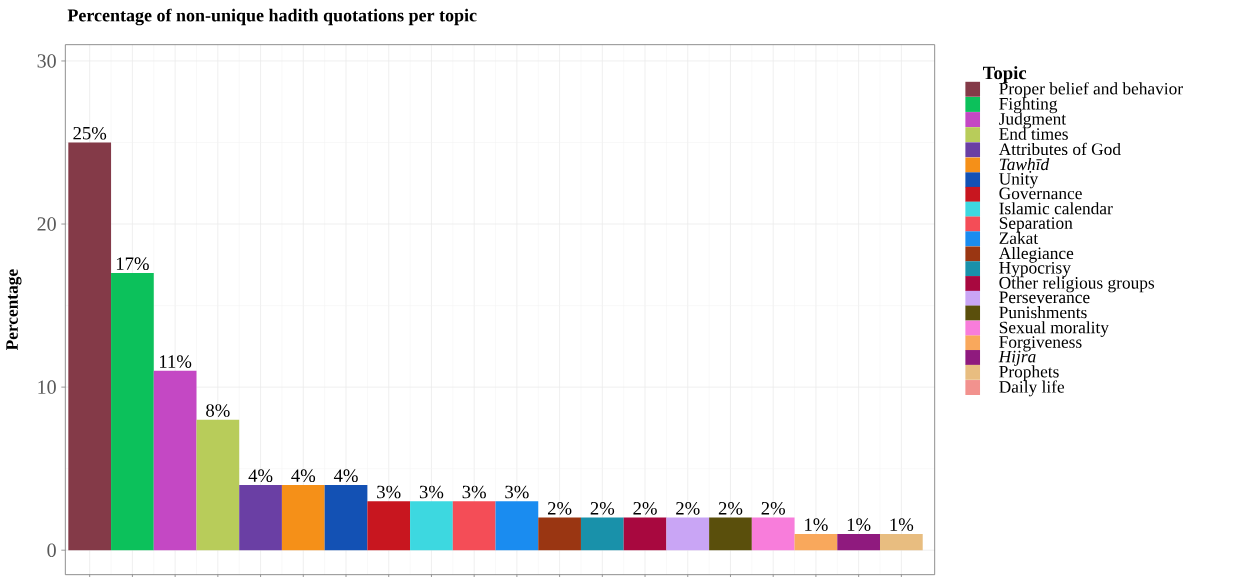 This screenshot has height=577, width=1252. What do you see at coordinates (1059, 148) in the screenshot?
I see `legend-label: Attributes of God` at bounding box center [1059, 148].